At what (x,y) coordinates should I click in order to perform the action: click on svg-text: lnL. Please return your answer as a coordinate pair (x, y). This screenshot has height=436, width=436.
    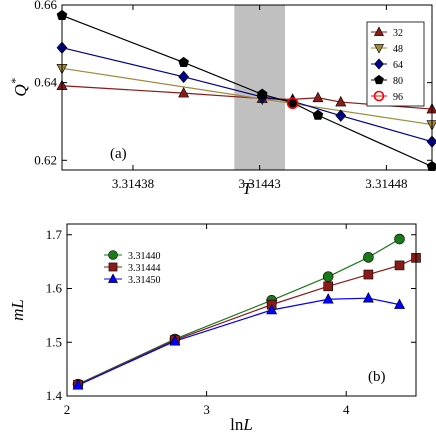
    Looking at the image, I should click on (241, 424).